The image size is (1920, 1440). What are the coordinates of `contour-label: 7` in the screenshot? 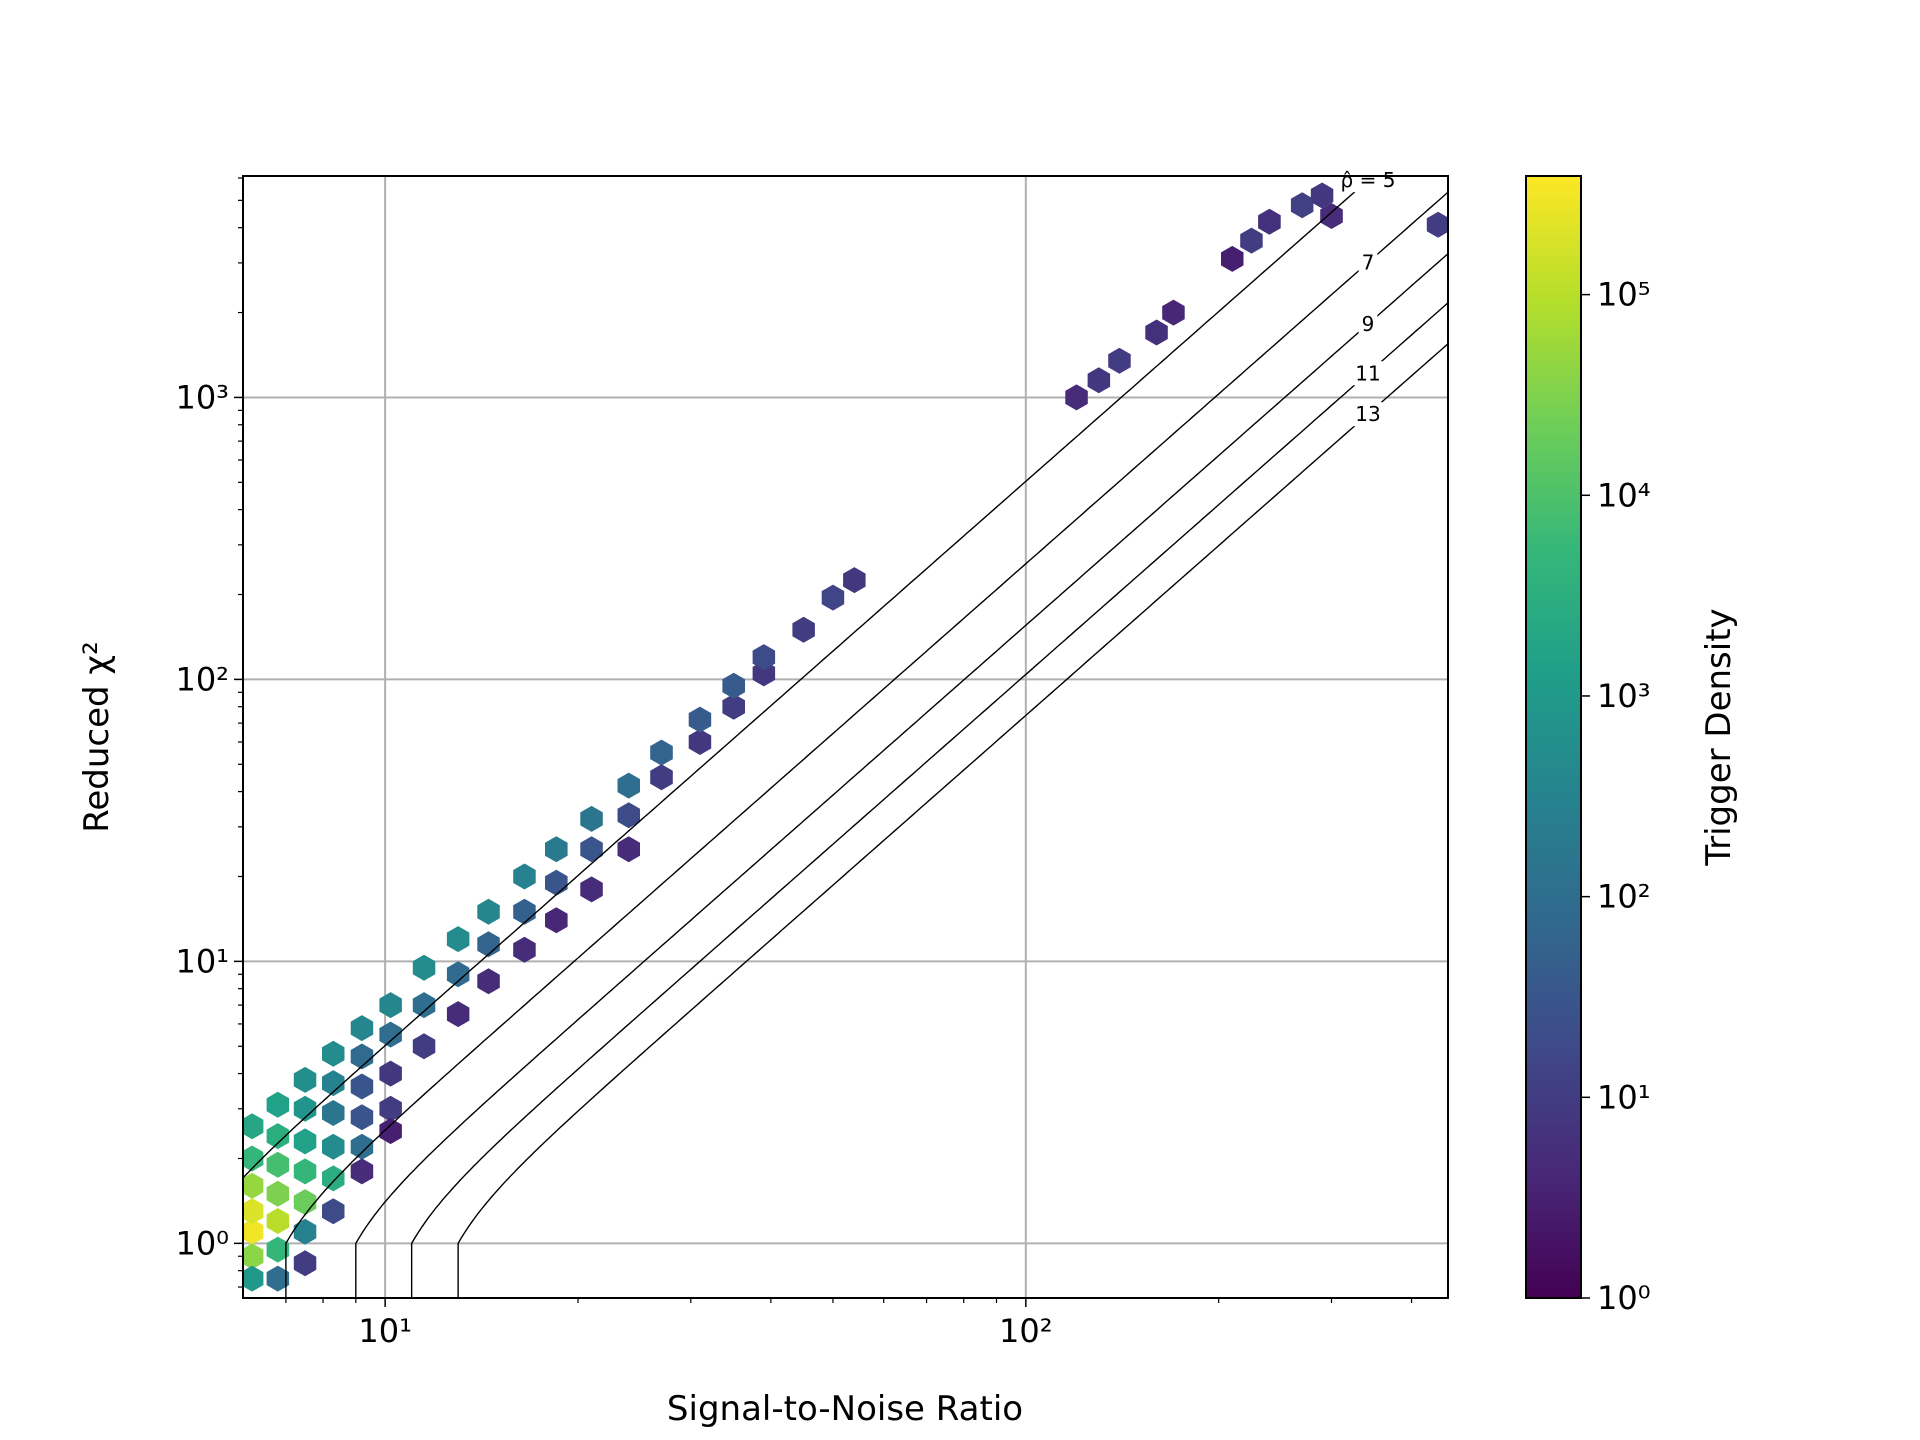 It's located at (1368, 263).